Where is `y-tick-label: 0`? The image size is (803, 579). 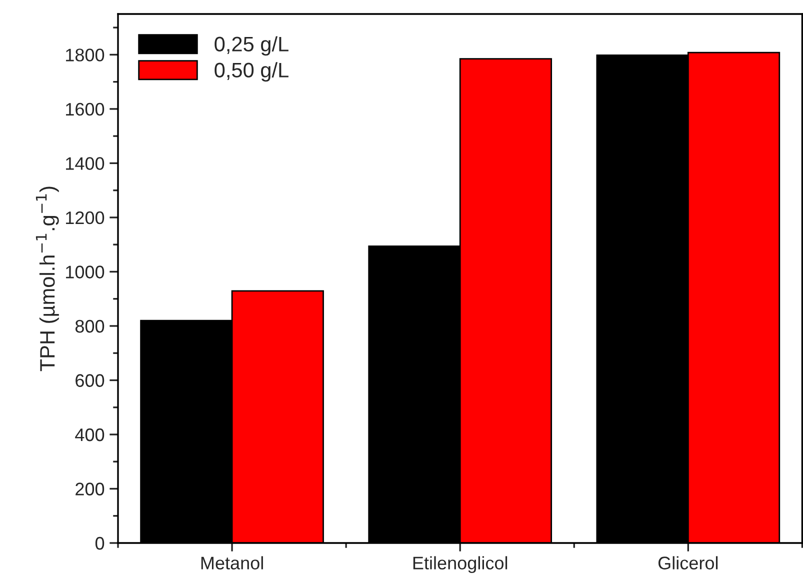
y-tick-label: 0 is located at coordinates (99, 543).